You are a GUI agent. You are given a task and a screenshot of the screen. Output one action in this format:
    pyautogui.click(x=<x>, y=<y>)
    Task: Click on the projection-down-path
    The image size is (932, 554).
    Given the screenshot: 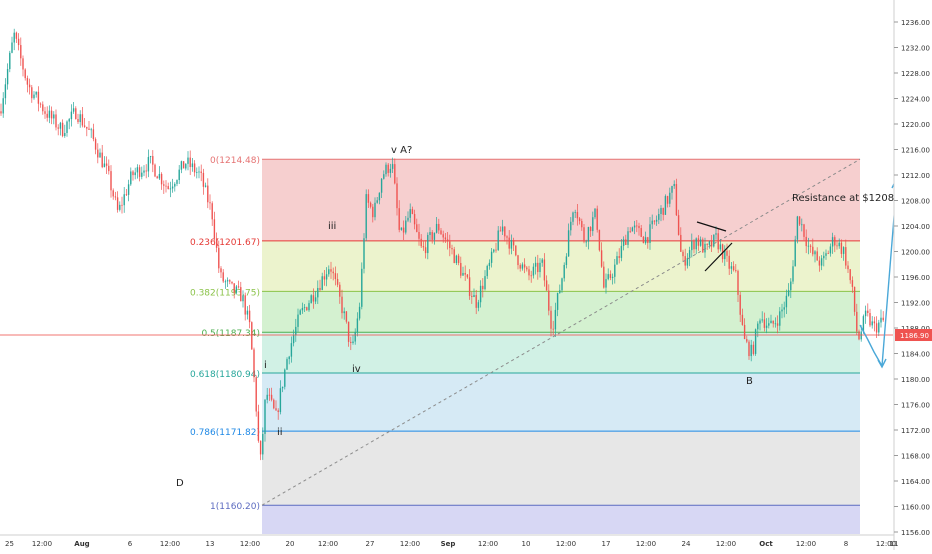 What is the action you would take?
    pyautogui.click(x=871, y=345)
    